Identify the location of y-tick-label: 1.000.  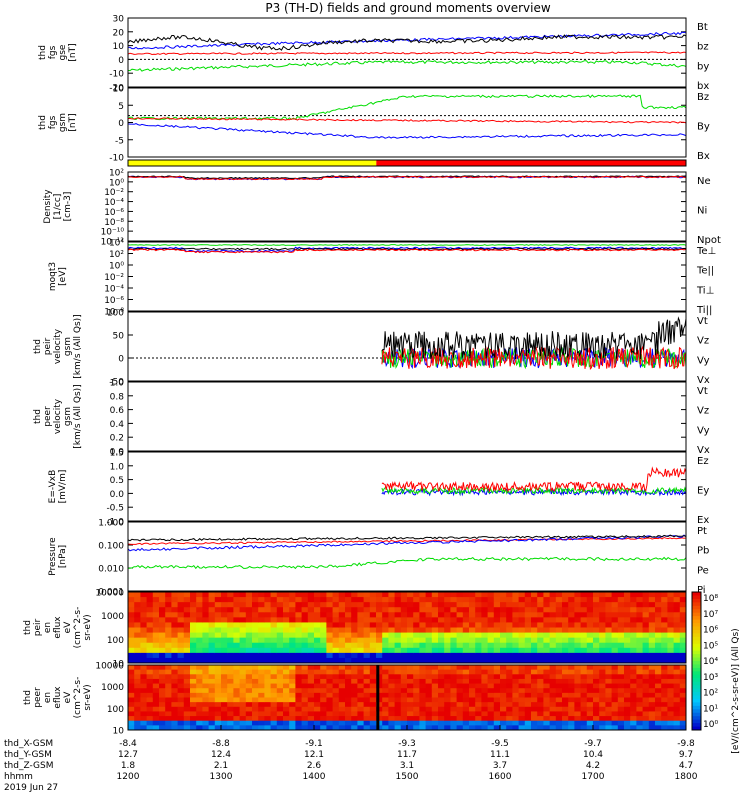
(111, 524).